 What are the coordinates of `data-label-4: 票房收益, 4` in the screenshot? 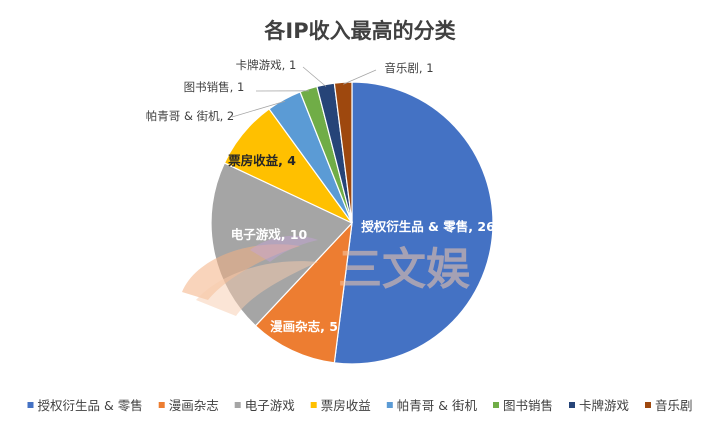 It's located at (262, 160).